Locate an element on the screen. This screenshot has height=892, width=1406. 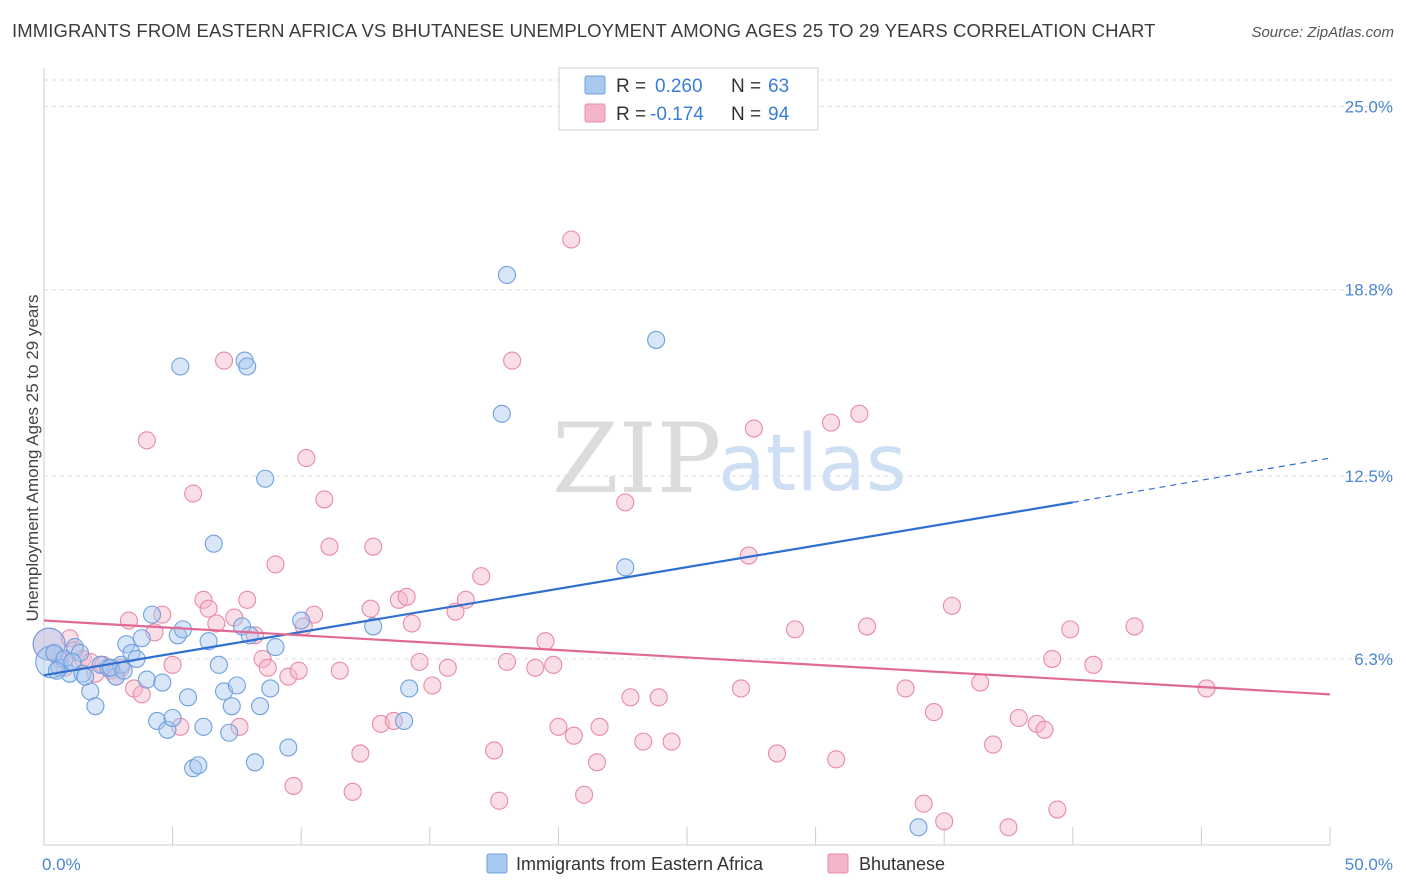
bottom-legend-label-blue: Immigrants from Eastern Africa is located at coordinates (640, 864).